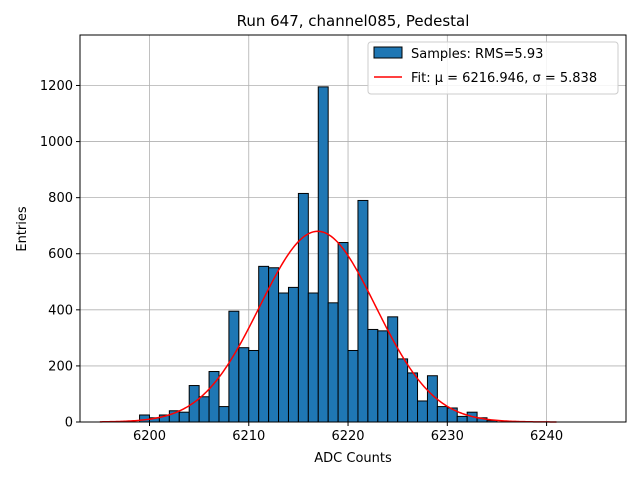 The width and height of the screenshot is (640, 480). I want to click on legend-histogram-swatch, so click(388, 52).